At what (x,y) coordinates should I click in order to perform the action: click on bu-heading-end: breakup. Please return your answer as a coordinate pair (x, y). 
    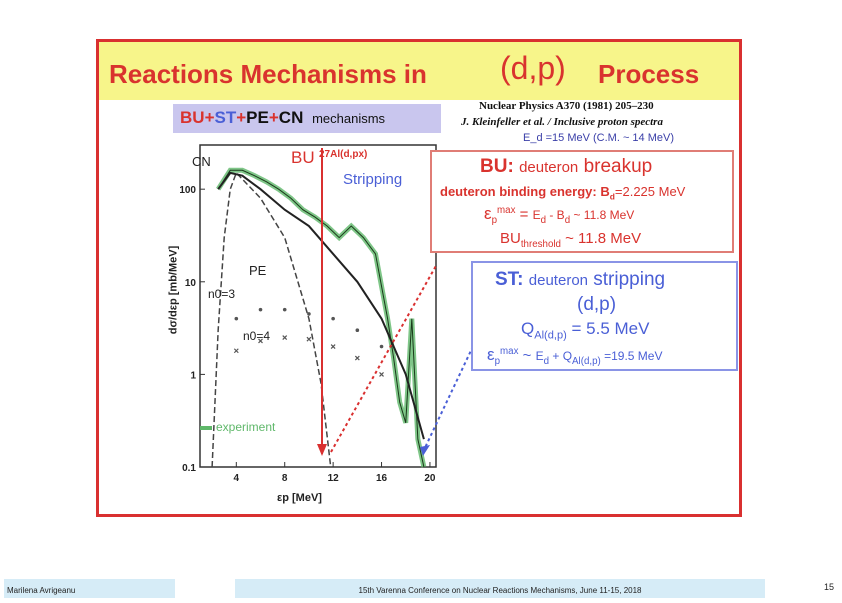
    Looking at the image, I should click on (618, 166).